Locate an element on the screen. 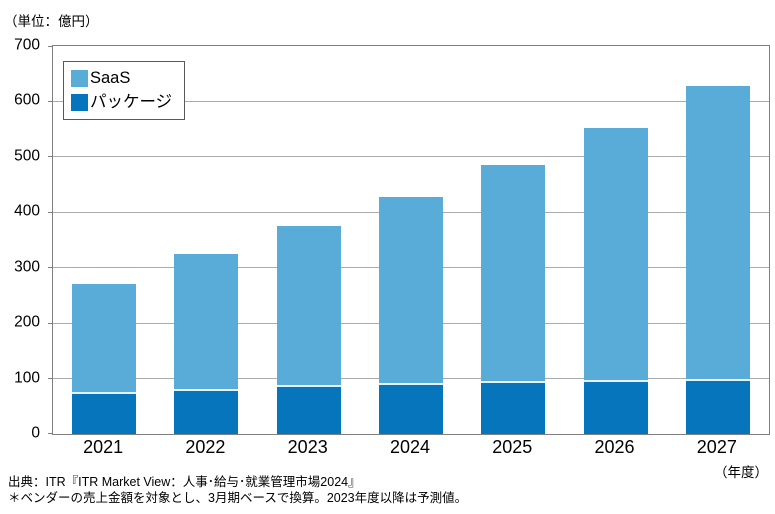  y-tick-label-600: 600 is located at coordinates (27, 100).